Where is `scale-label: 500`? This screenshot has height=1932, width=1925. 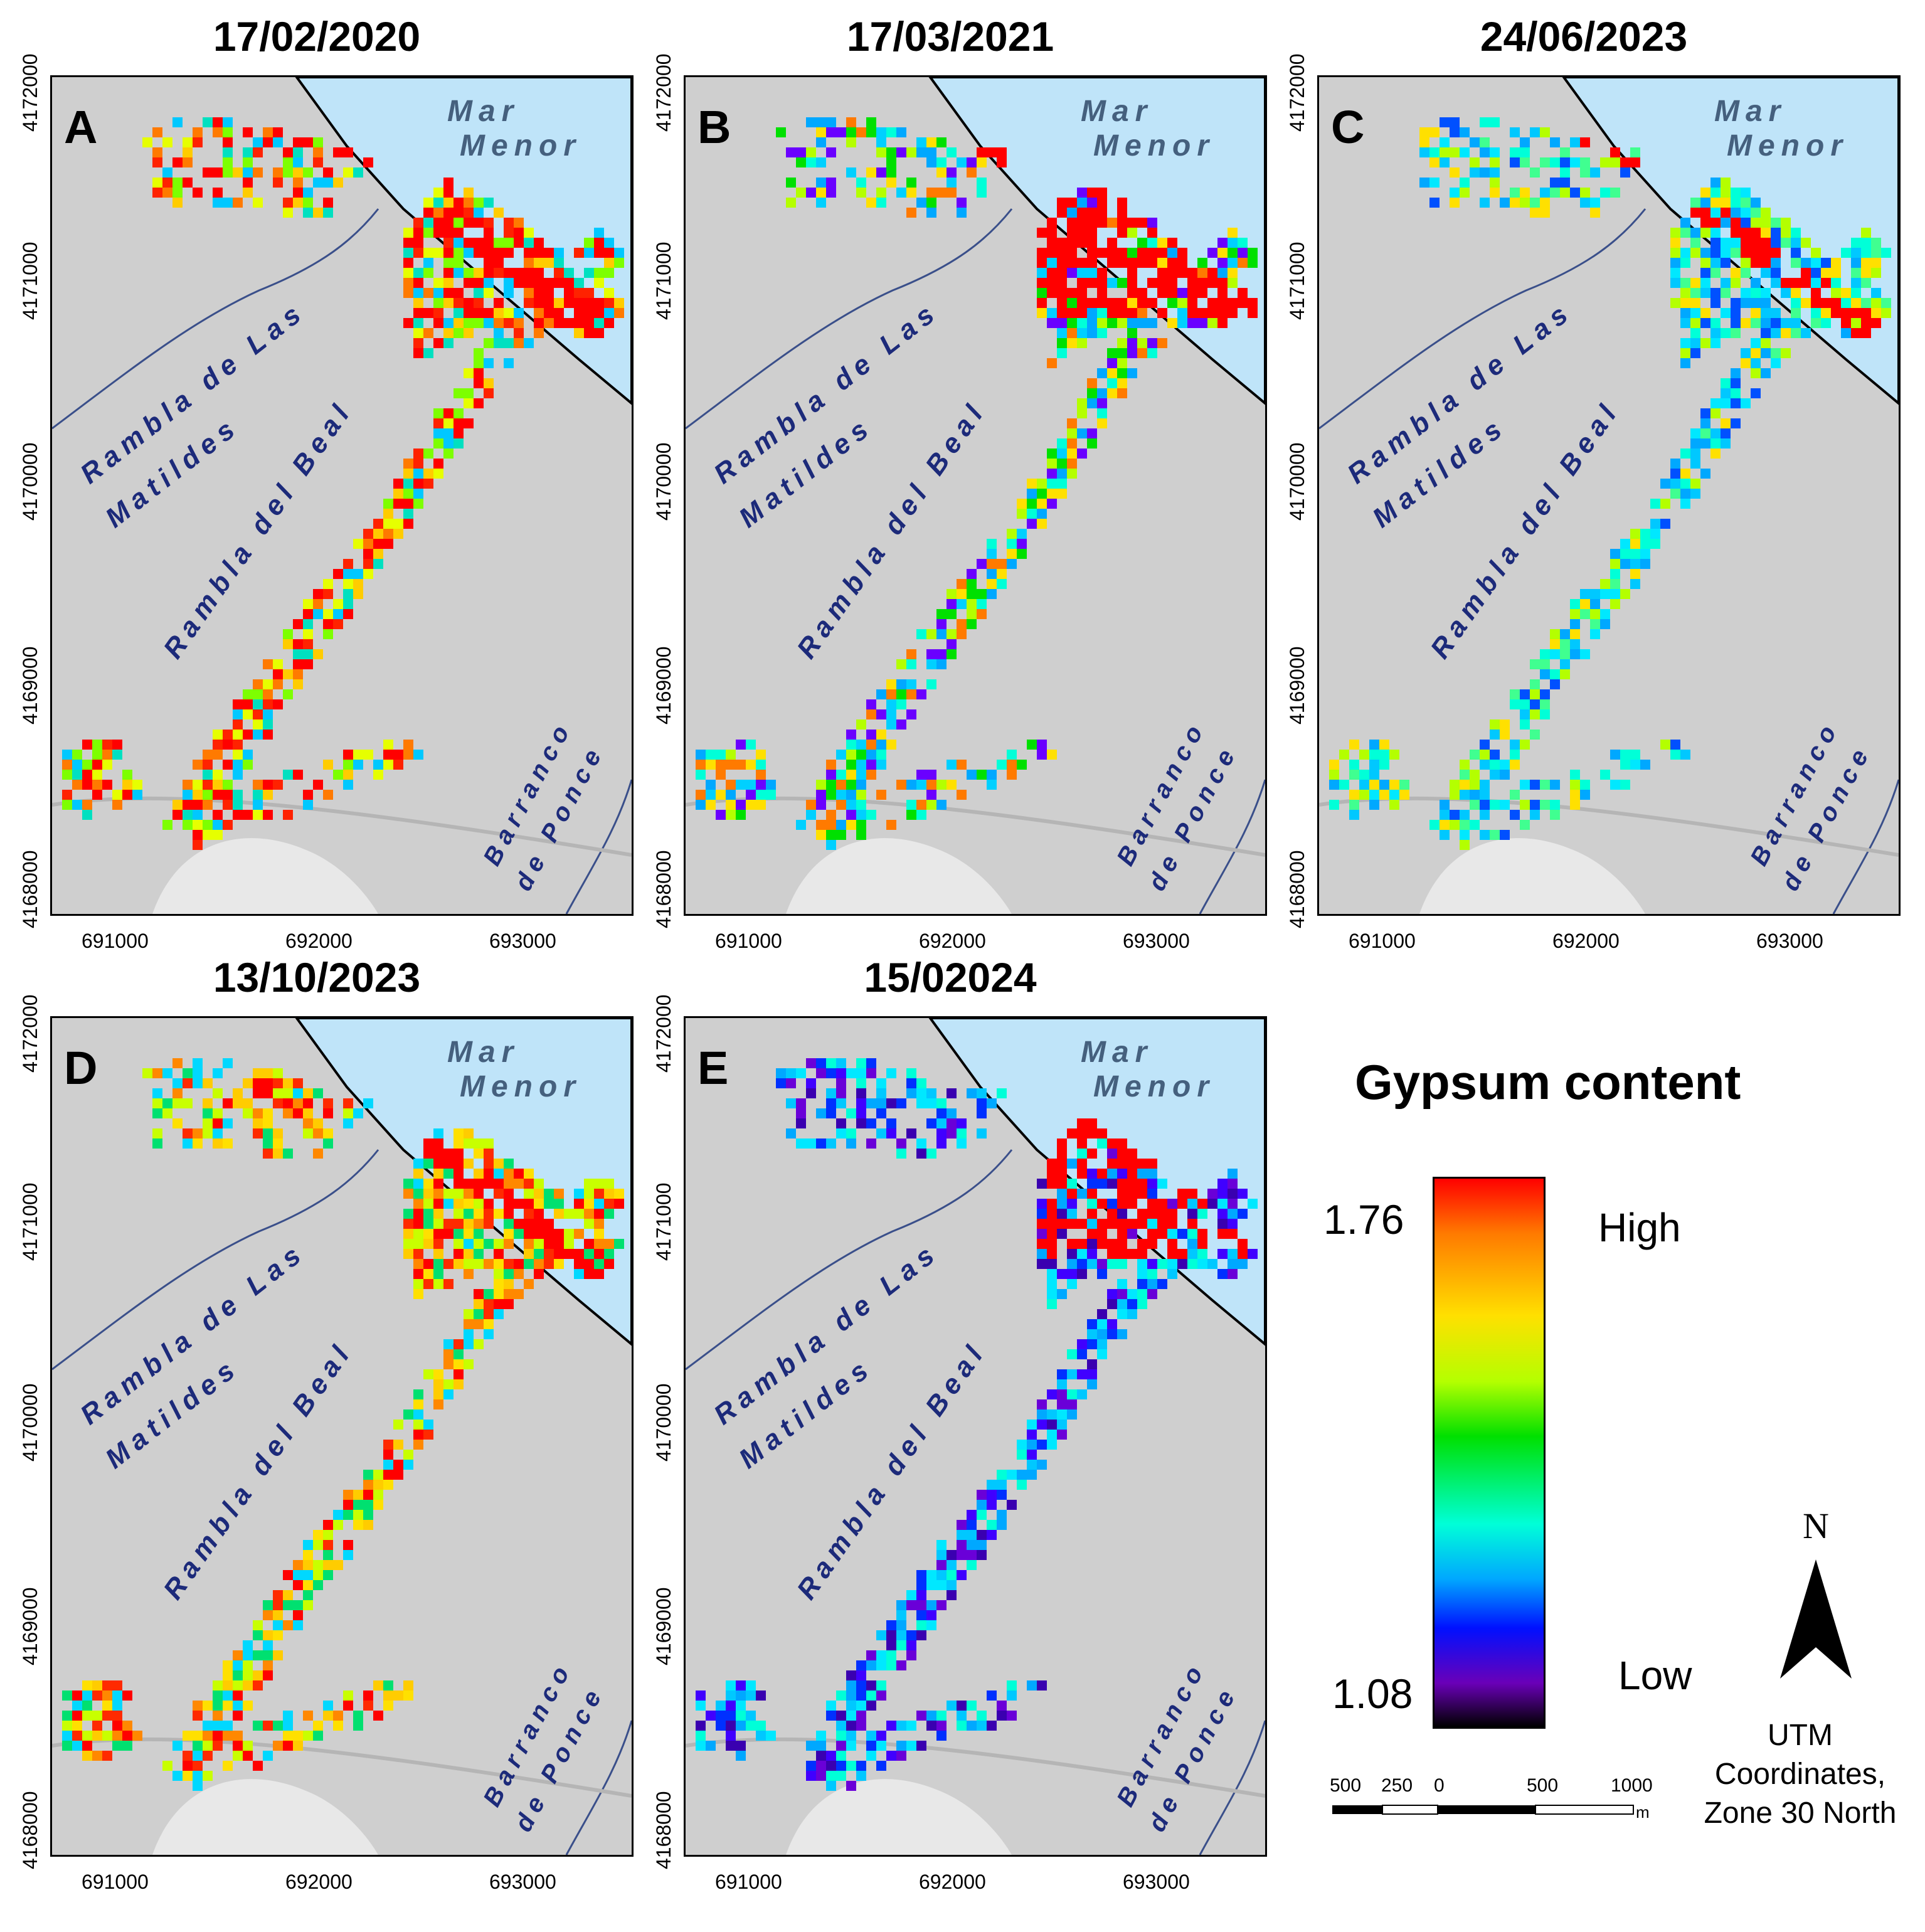 scale-label: 500 is located at coordinates (1346, 1786).